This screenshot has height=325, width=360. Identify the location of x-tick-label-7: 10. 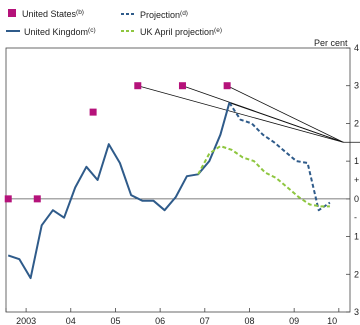
(332, 320).